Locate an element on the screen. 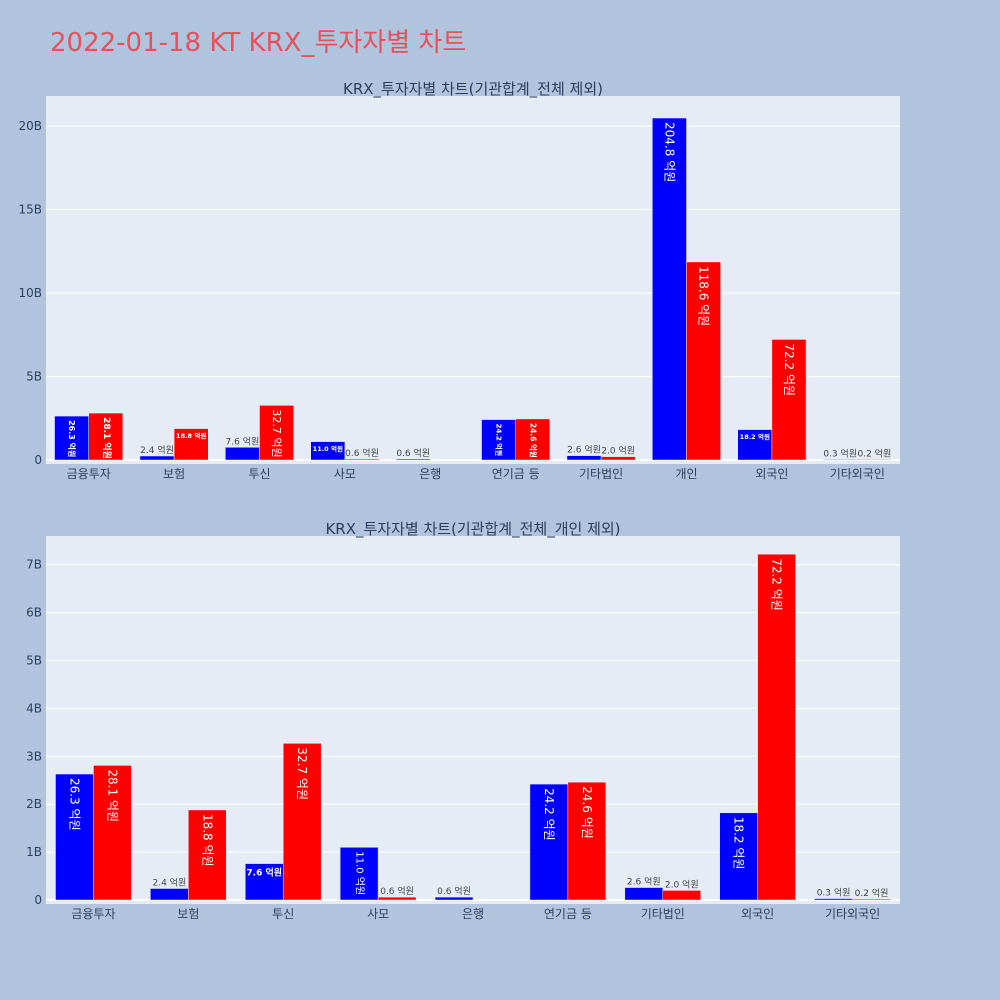 The height and width of the screenshot is (1000, 1000). data-label: 204.8 억원 is located at coordinates (669, 152).